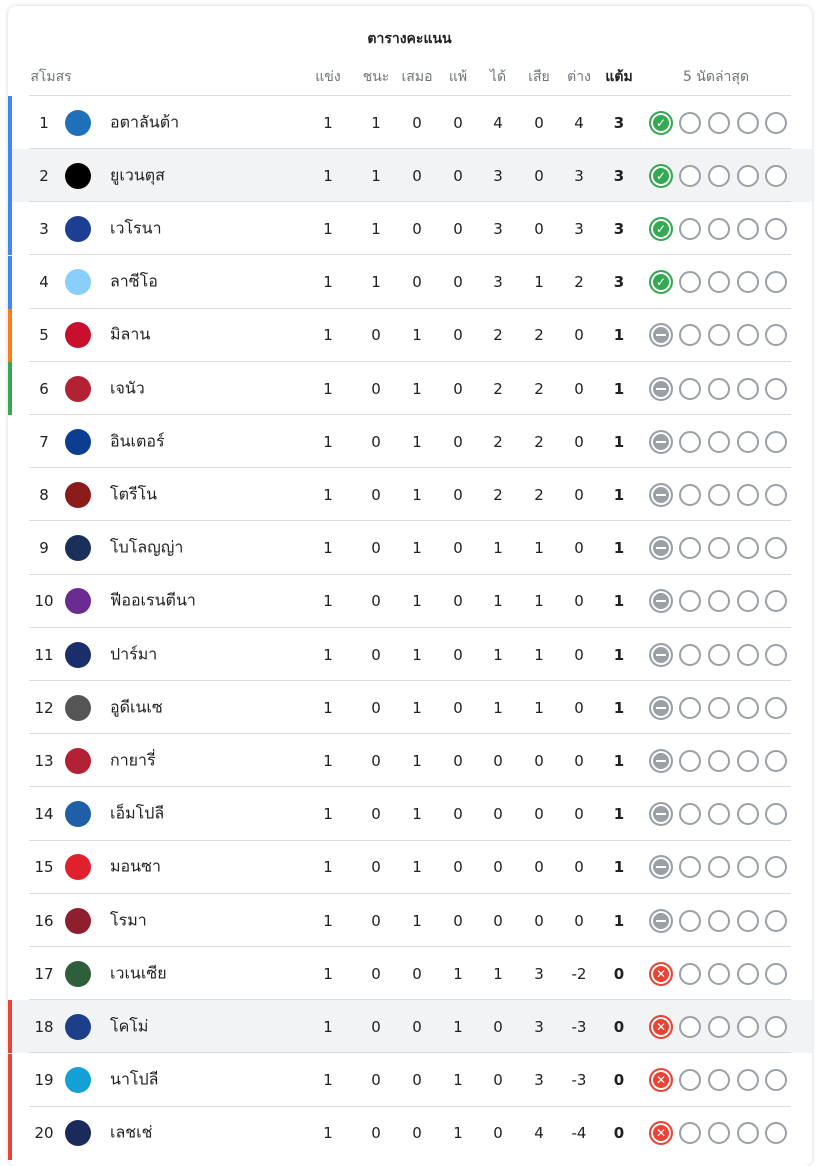 The width and height of the screenshot is (819, 1166). What do you see at coordinates (153, 600) in the screenshot?
I see `club-name: ฟีออเรนตีนา` at bounding box center [153, 600].